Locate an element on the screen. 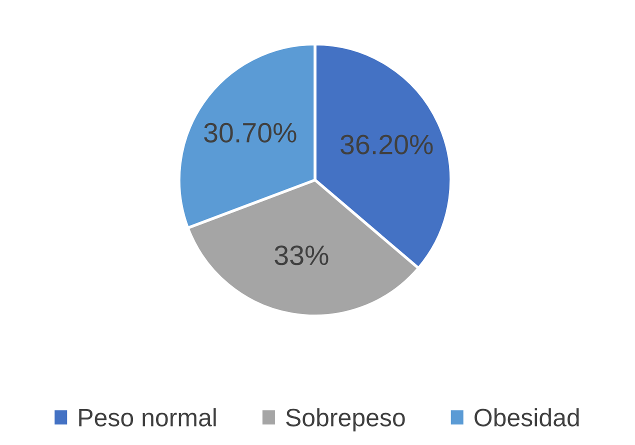 Image resolution: width=635 pixels, height=445 pixels. data-label: 30.70% is located at coordinates (250, 132).